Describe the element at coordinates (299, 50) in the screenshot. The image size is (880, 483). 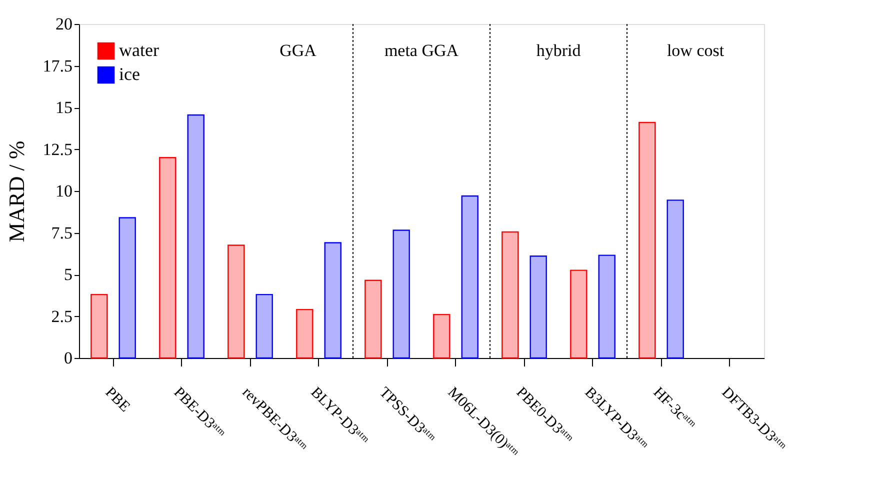
I see `annotation: GGA` at that location.